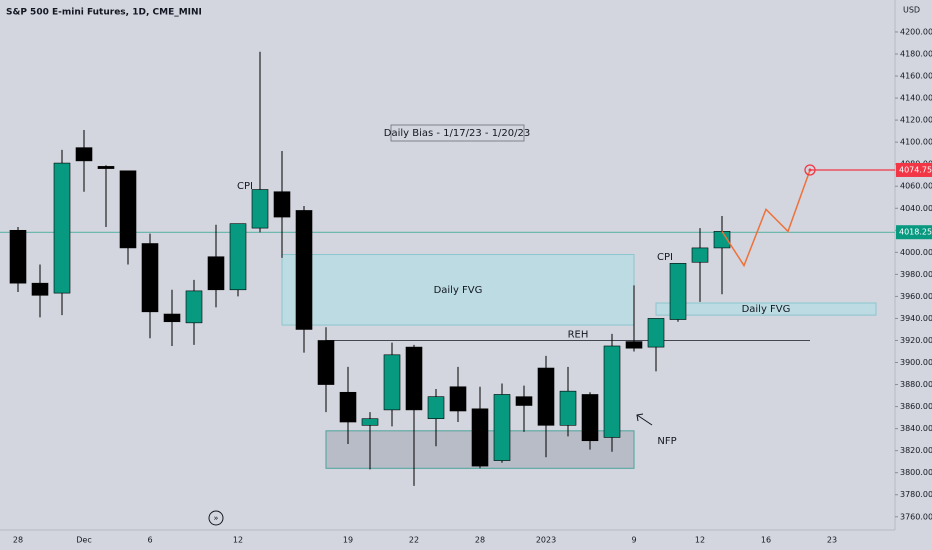  Describe the element at coordinates (916, 450) in the screenshot. I see `y-tick-label: 3820.00` at that location.